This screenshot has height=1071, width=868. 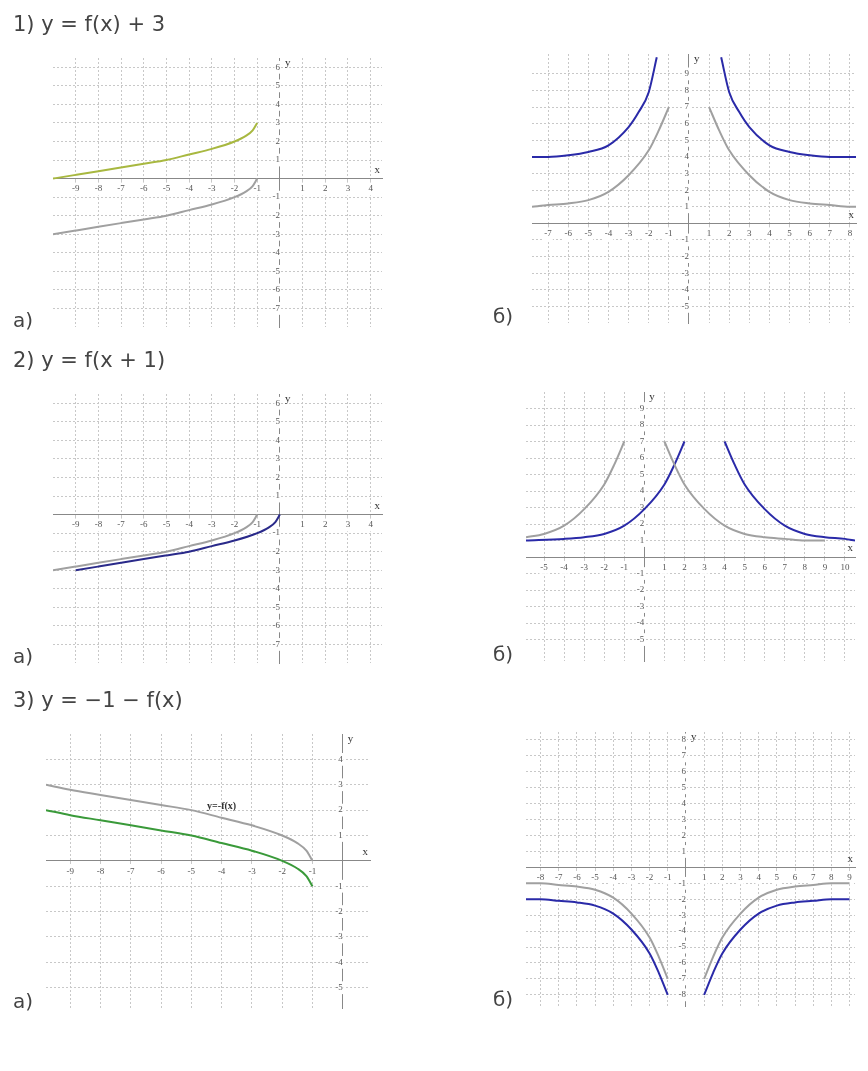 What do you see at coordinates (377, 504) in the screenshot?
I see `x-axis-title: x` at bounding box center [377, 504].